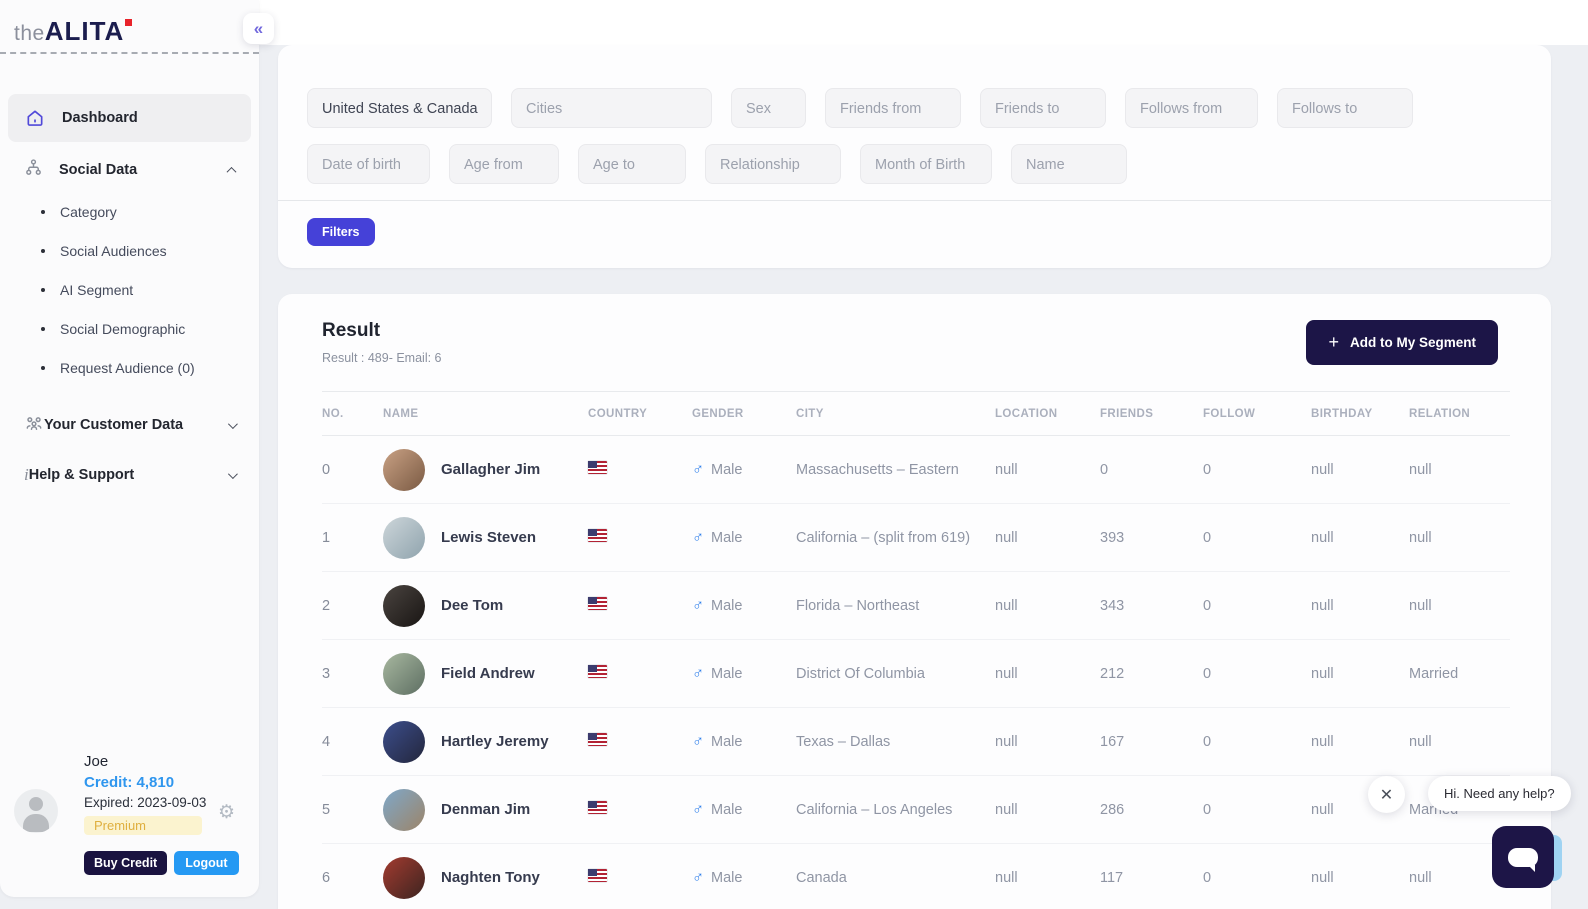 The height and width of the screenshot is (909, 1588). I want to click on filter-input-age-from: Age from, so click(504, 164).